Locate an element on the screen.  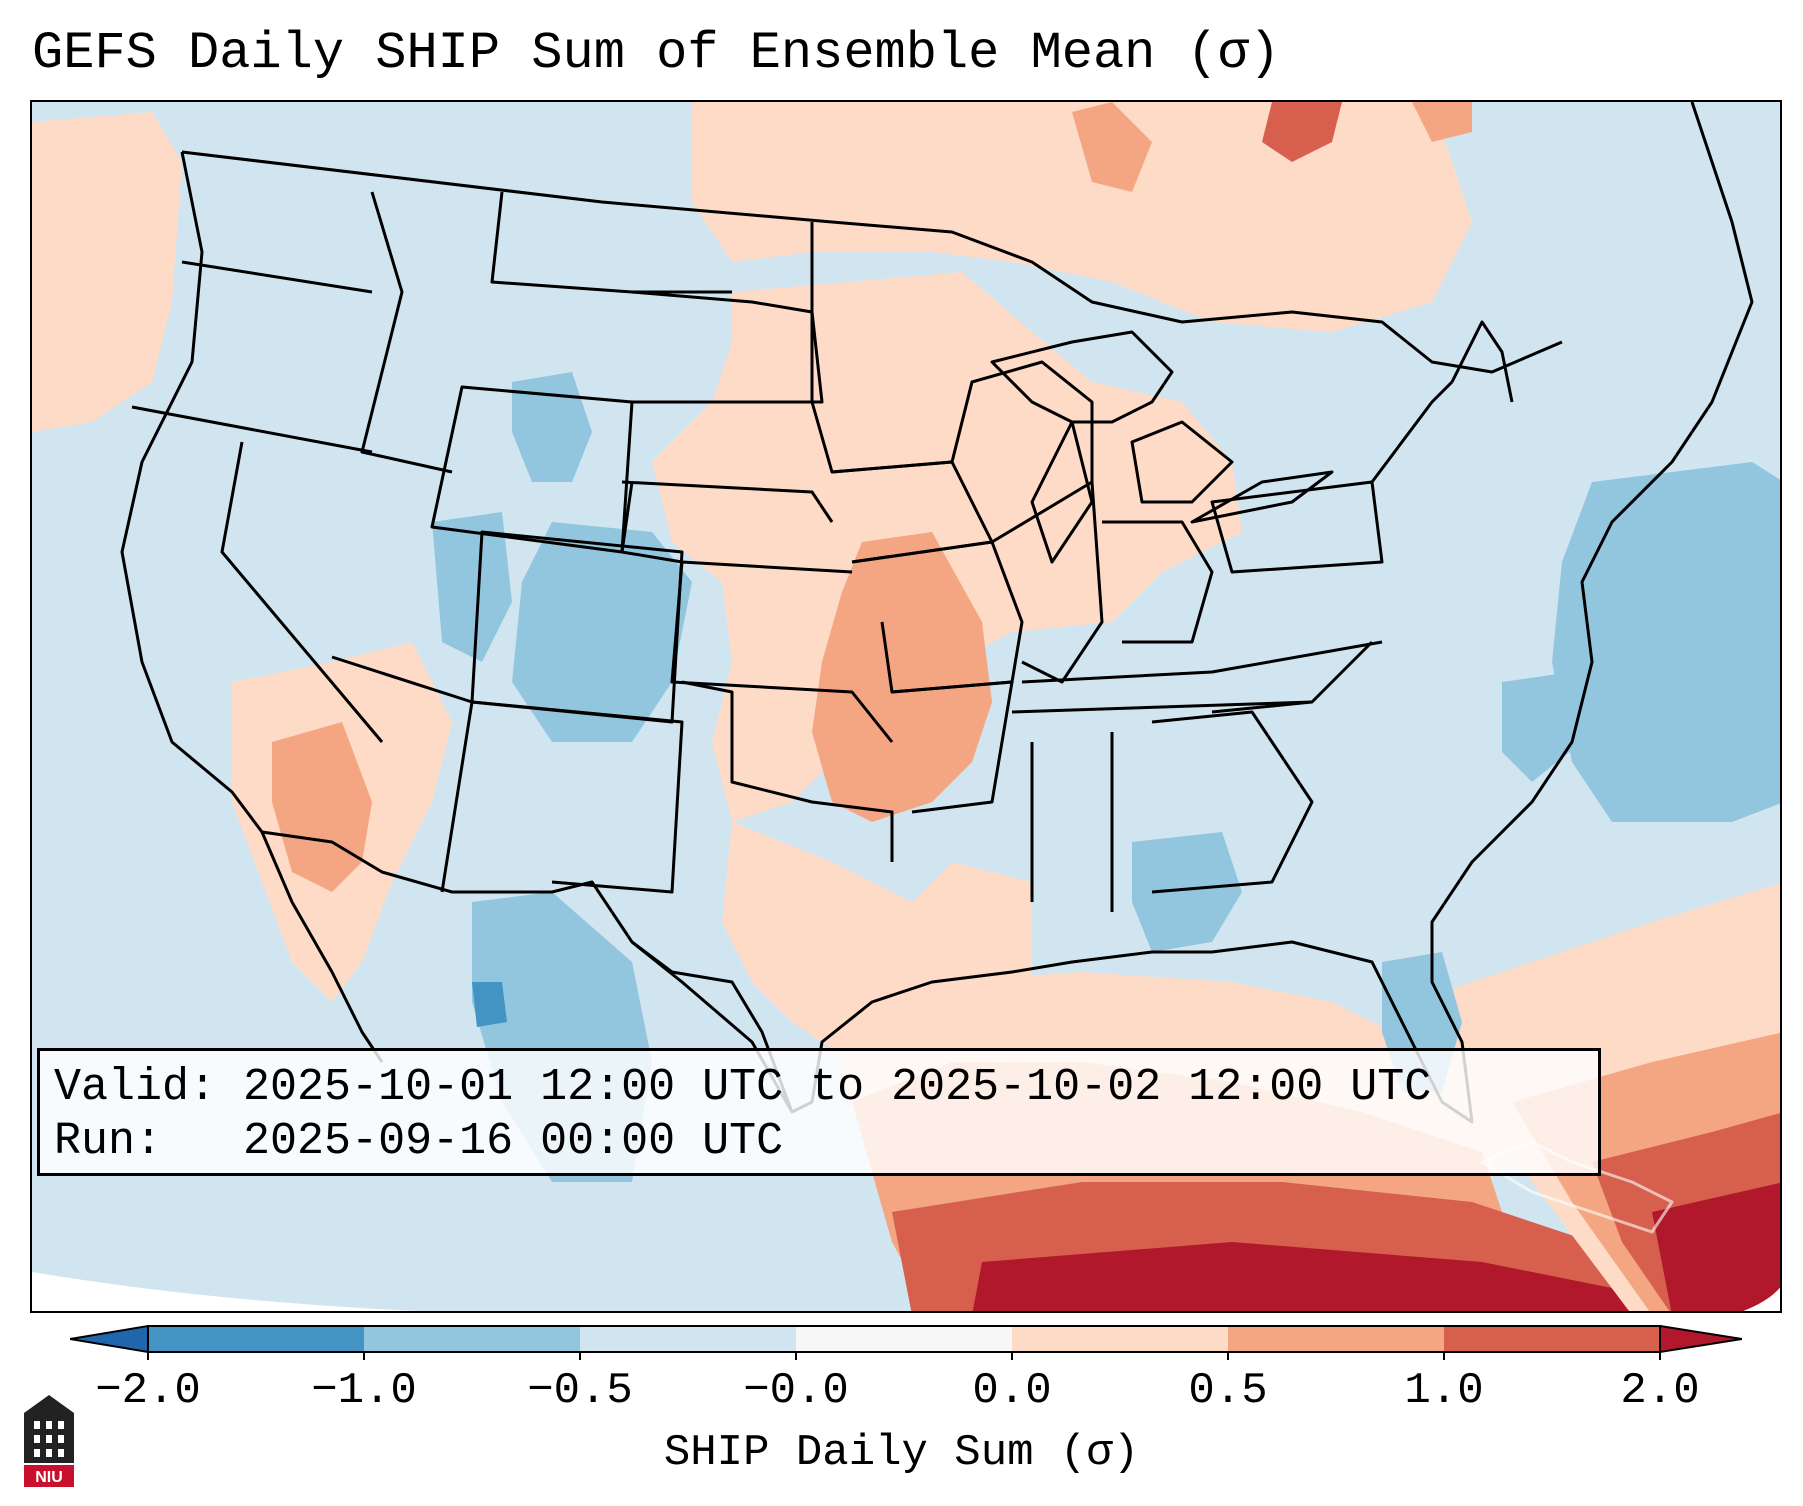
field-kansas-orange is located at coordinates (902, 677).